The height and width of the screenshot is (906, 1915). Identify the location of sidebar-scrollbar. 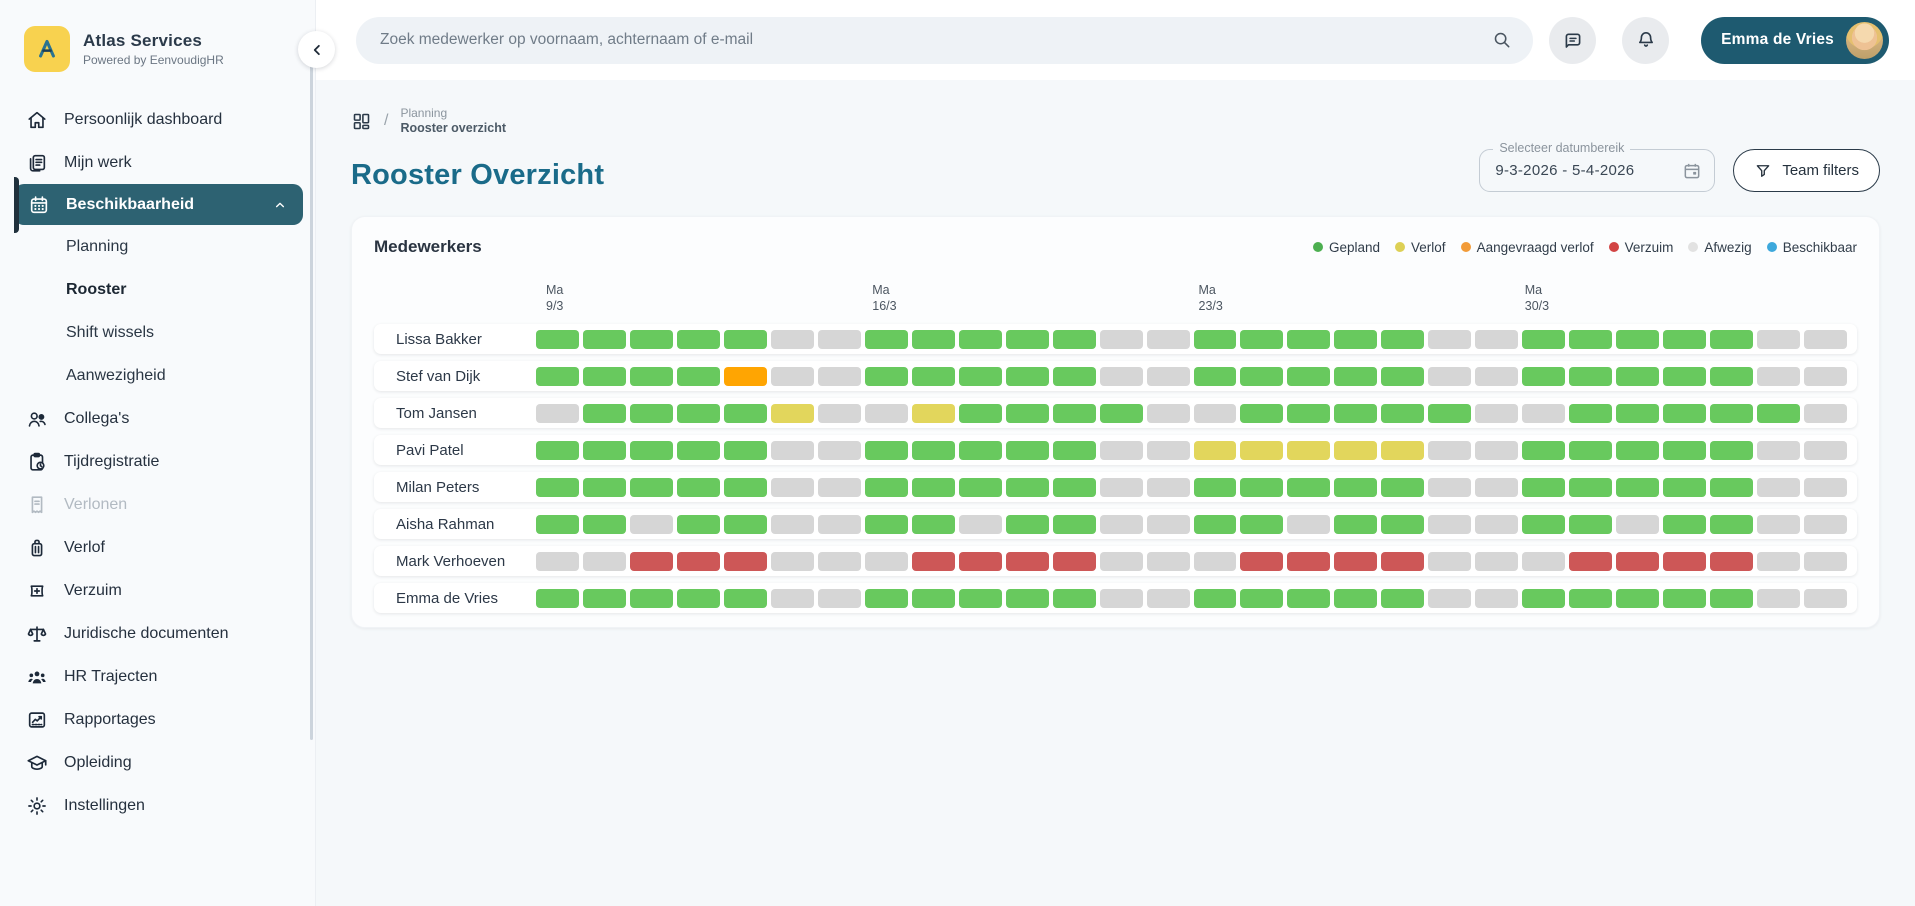
(311, 399).